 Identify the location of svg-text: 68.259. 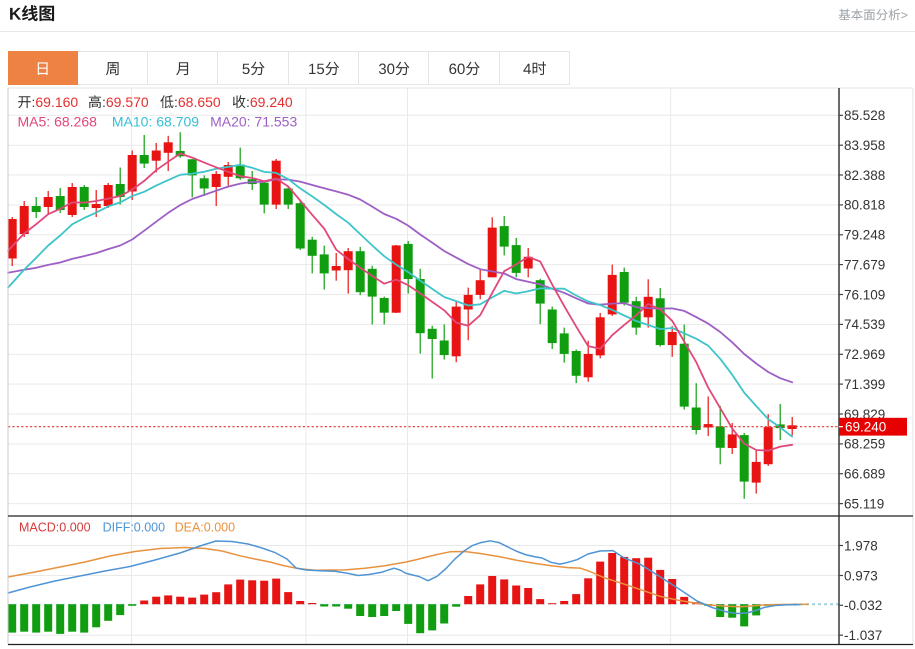
(864, 444).